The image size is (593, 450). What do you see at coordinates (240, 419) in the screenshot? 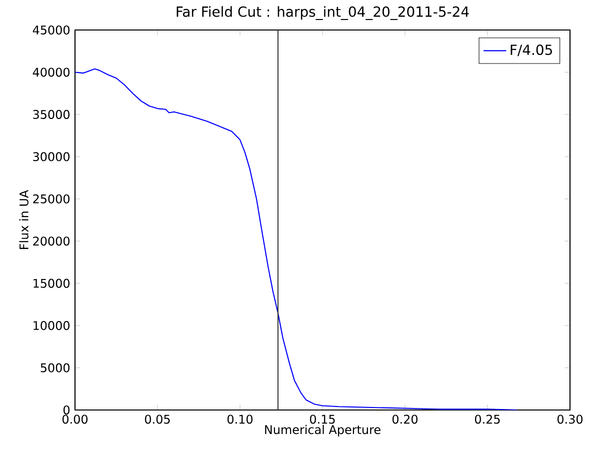
I see `x-tick-label: 0.10` at bounding box center [240, 419].